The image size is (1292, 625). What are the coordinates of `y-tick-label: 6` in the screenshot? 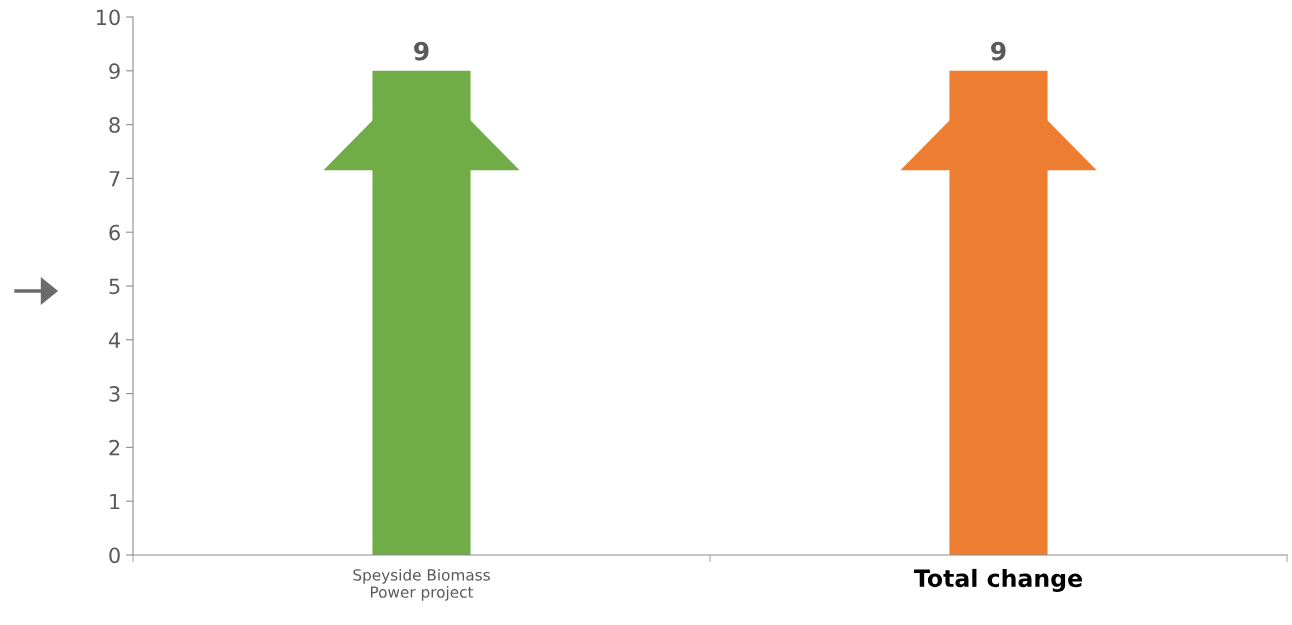 It's located at (114, 232).